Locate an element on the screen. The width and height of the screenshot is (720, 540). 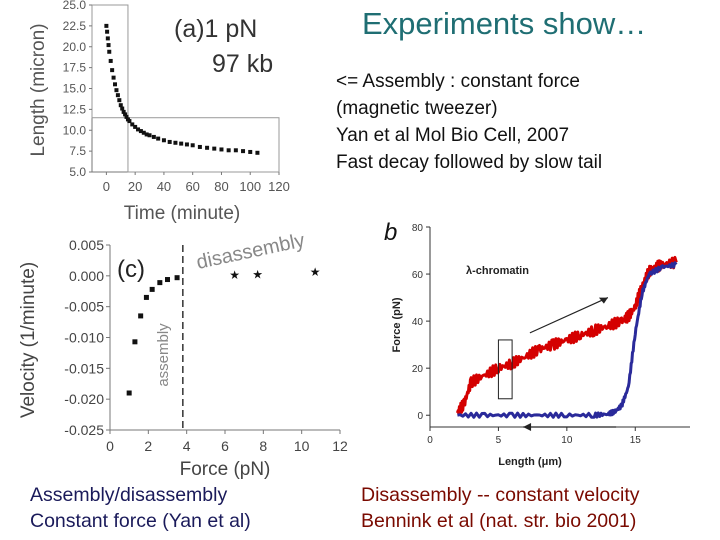
chart-c-panel-label: (c) is located at coordinates (131, 269).